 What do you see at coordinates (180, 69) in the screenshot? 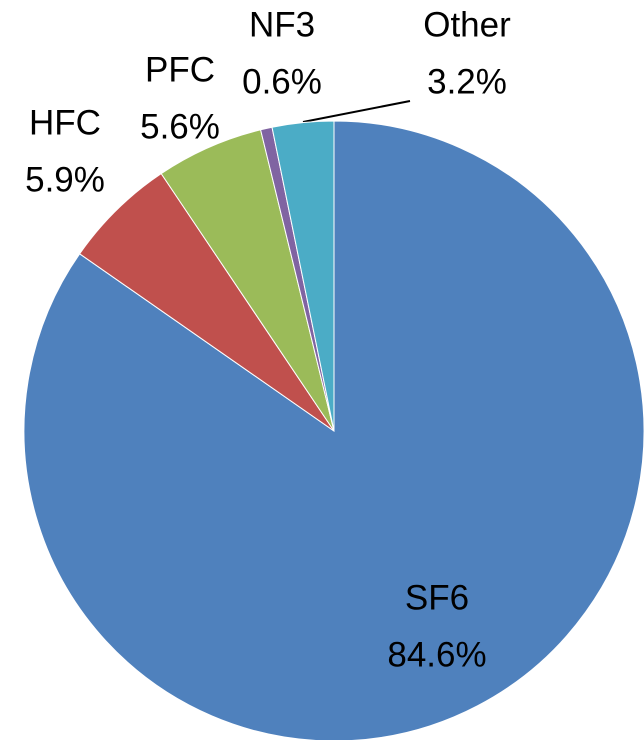
I see `category-label: PFC` at bounding box center [180, 69].